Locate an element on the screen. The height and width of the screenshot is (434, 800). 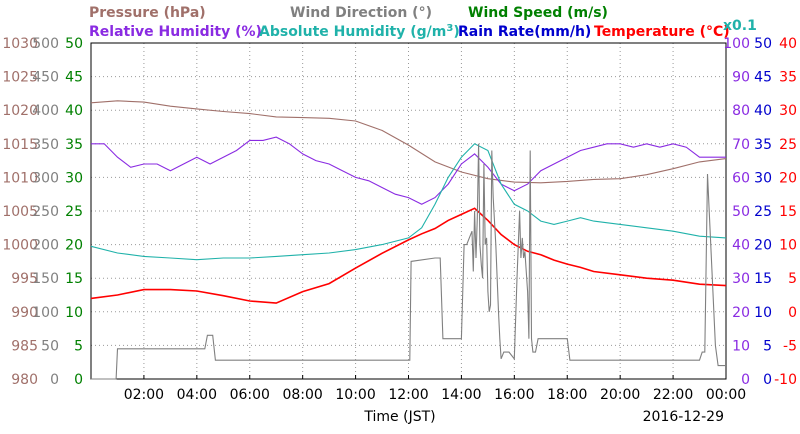
tick-label-humidity: 50 is located at coordinates (741, 212).